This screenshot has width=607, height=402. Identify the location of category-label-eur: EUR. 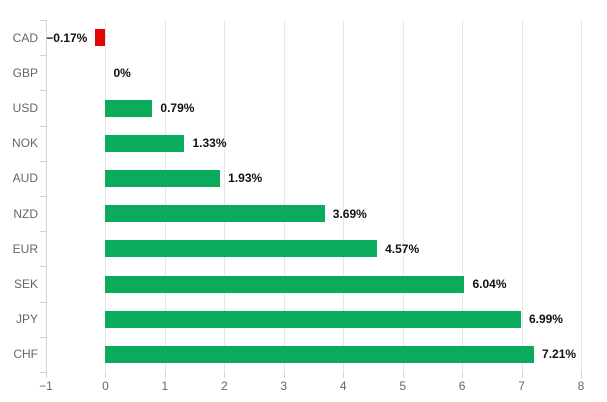
(25, 249).